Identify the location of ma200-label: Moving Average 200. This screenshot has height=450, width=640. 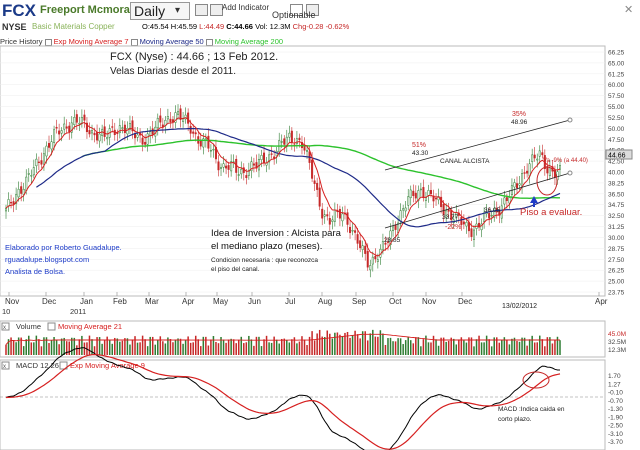
(249, 41).